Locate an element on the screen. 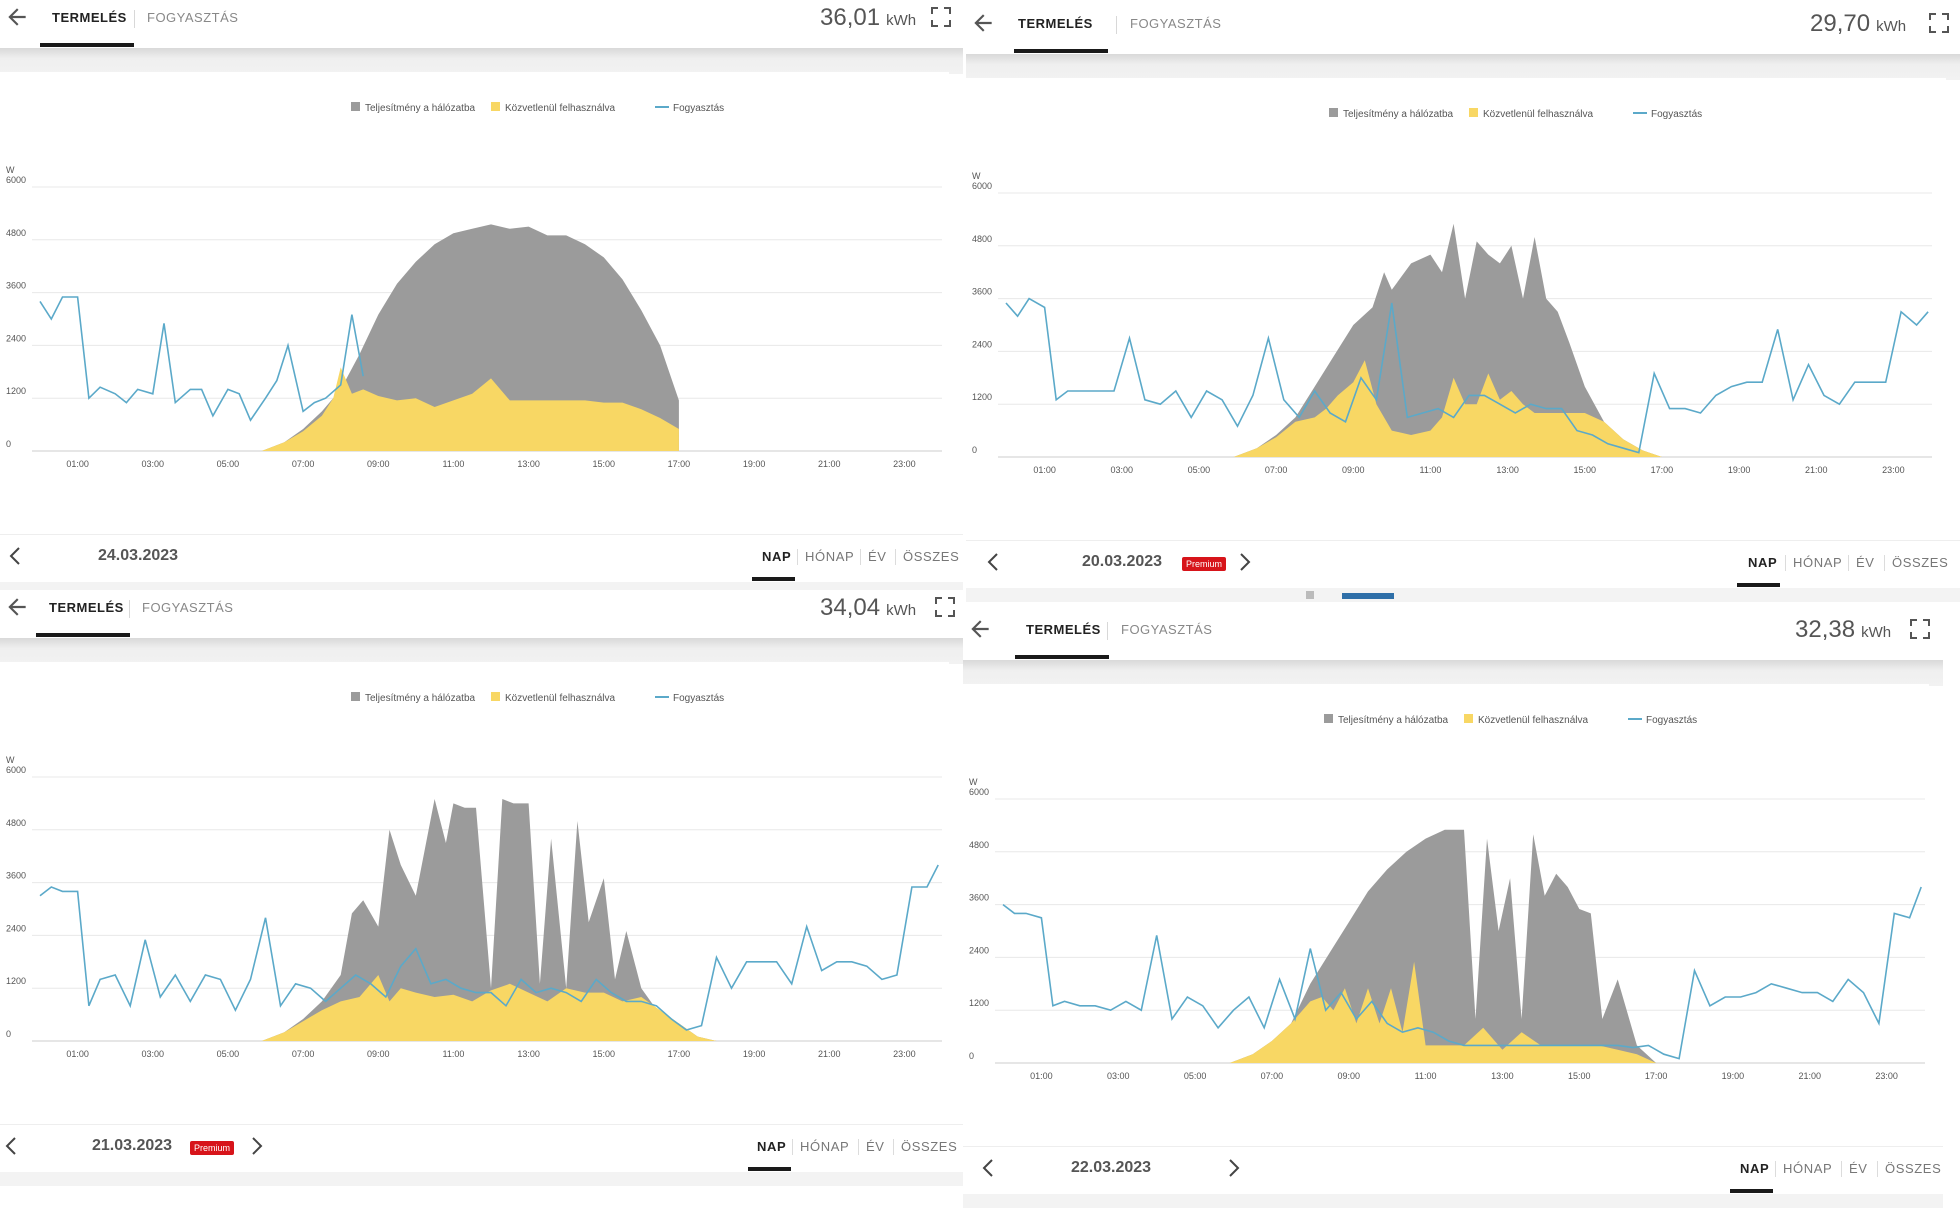 The height and width of the screenshot is (1230, 1960). selected-date: 21.03.2023 is located at coordinates (132, 1145).